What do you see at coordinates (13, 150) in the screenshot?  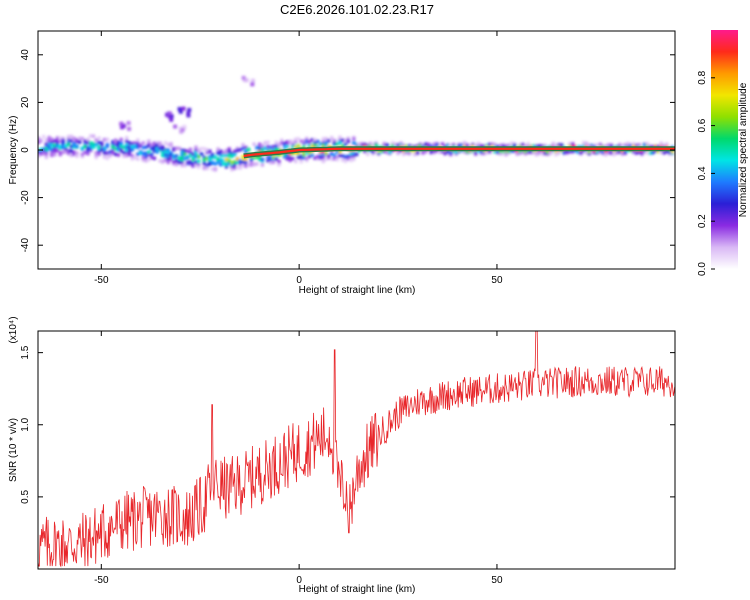 I see `spectrogram-y-axis-label: Frequency (Hz)` at bounding box center [13, 150].